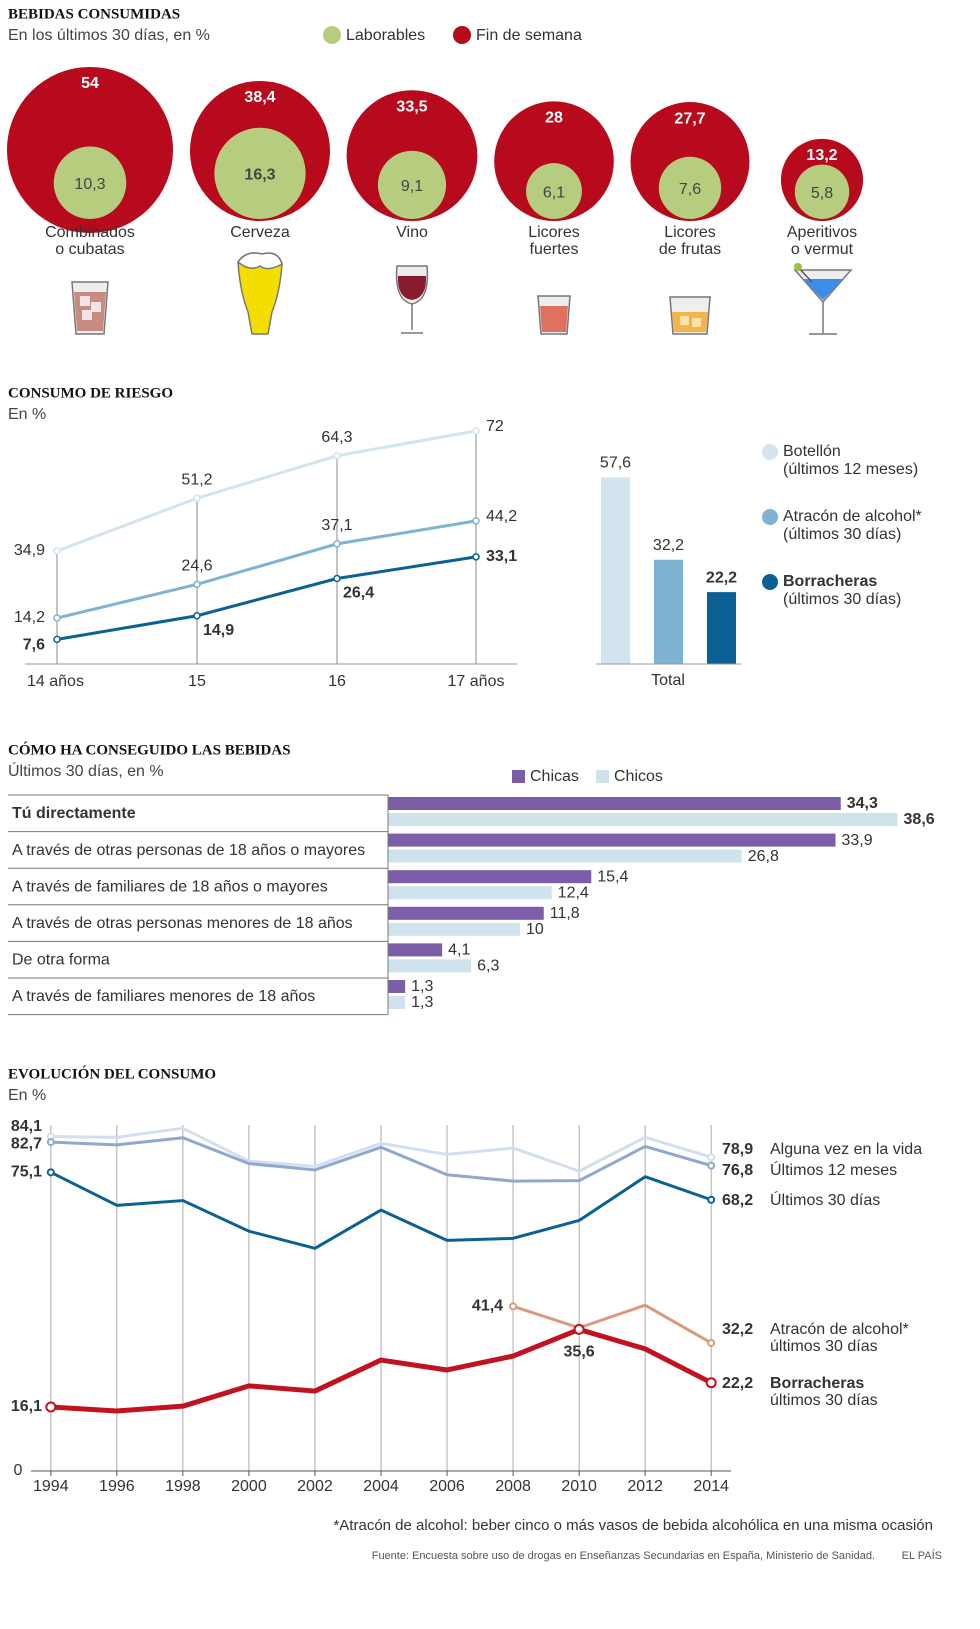  Describe the element at coordinates (196, 566) in the screenshot. I see `value-label: 24,6` at that location.